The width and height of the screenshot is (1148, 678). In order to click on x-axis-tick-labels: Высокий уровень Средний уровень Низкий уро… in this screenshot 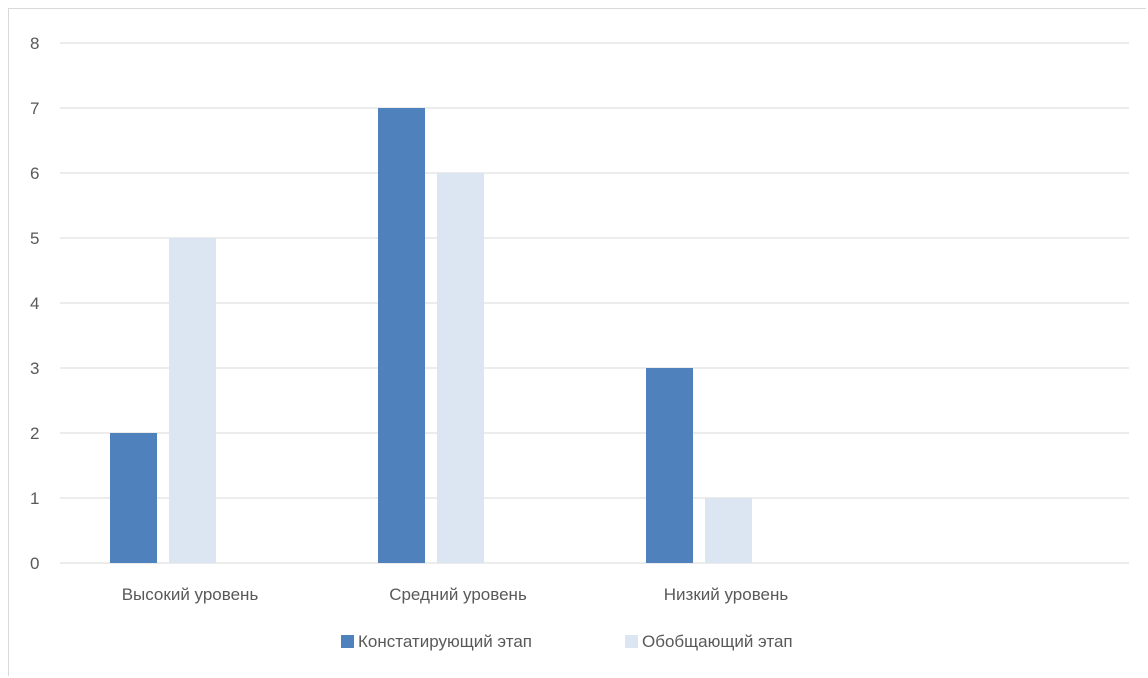, I will do `click(455, 594)`.